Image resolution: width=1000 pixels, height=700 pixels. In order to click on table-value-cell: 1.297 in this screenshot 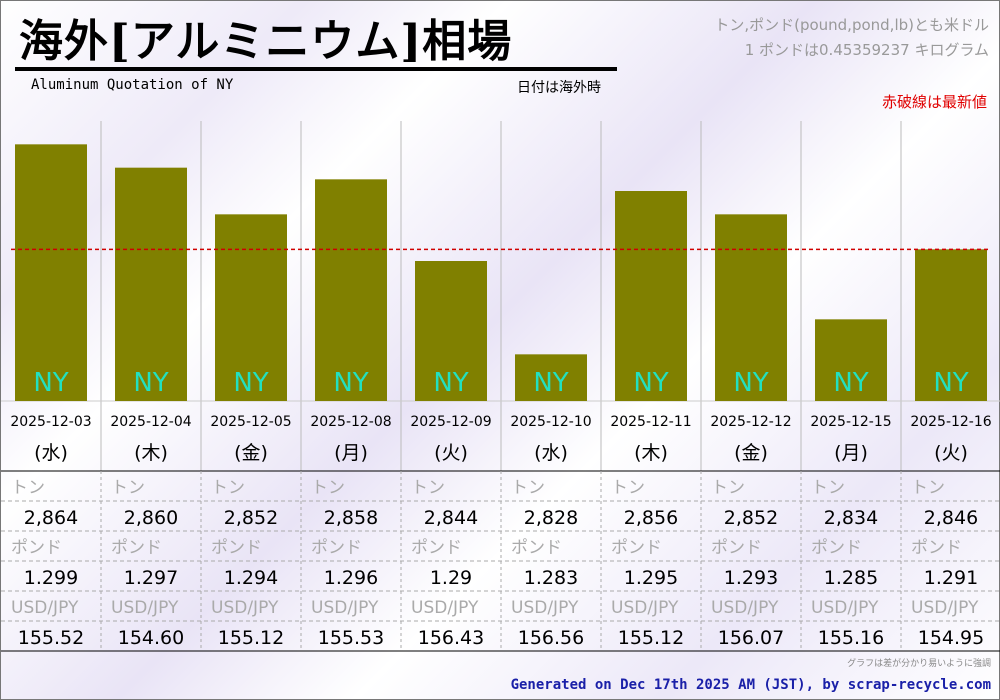, I will do `click(151, 578)`.